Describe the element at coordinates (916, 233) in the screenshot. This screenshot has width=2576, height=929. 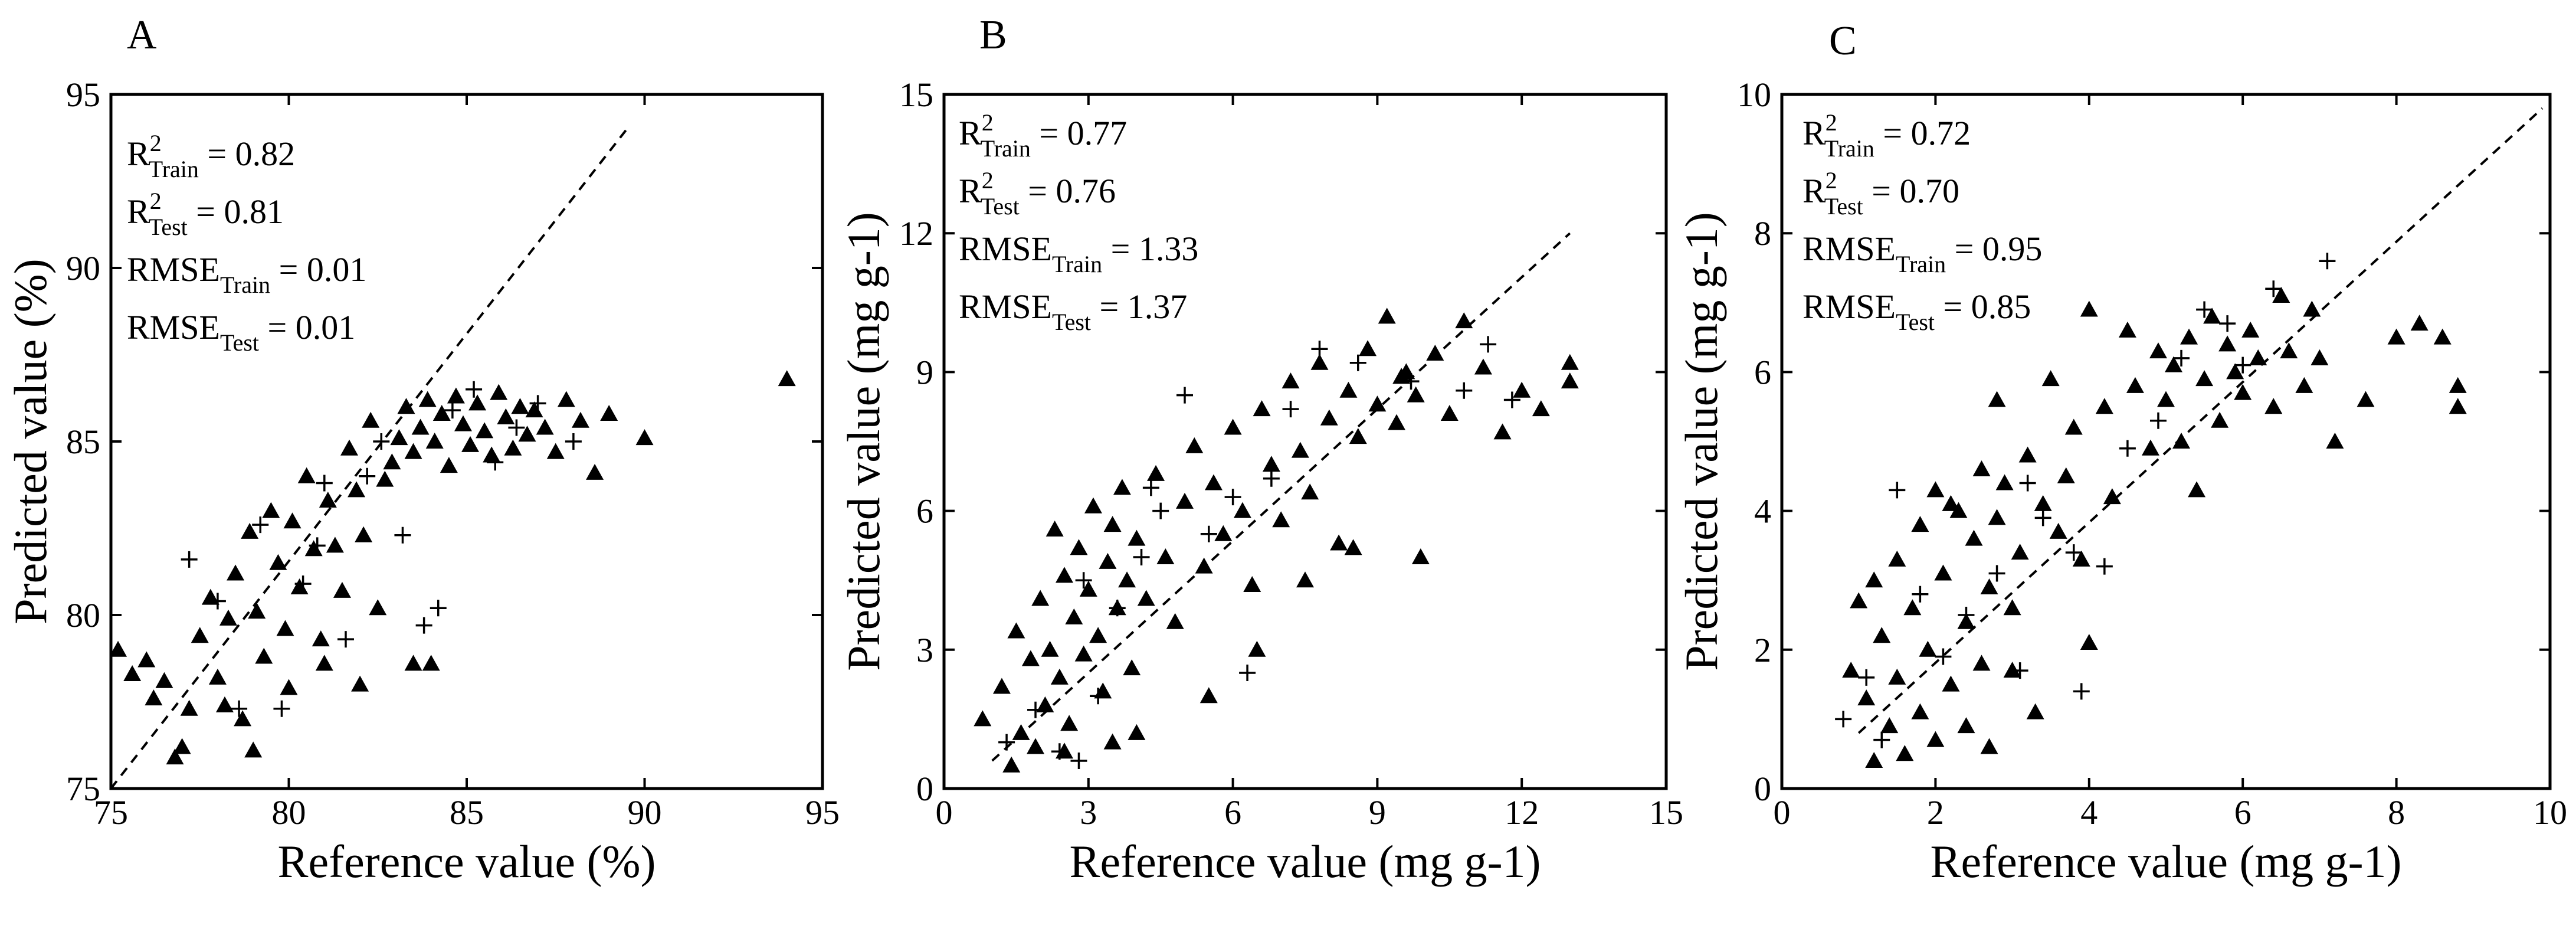
I see `y-tick-label: 12` at that location.